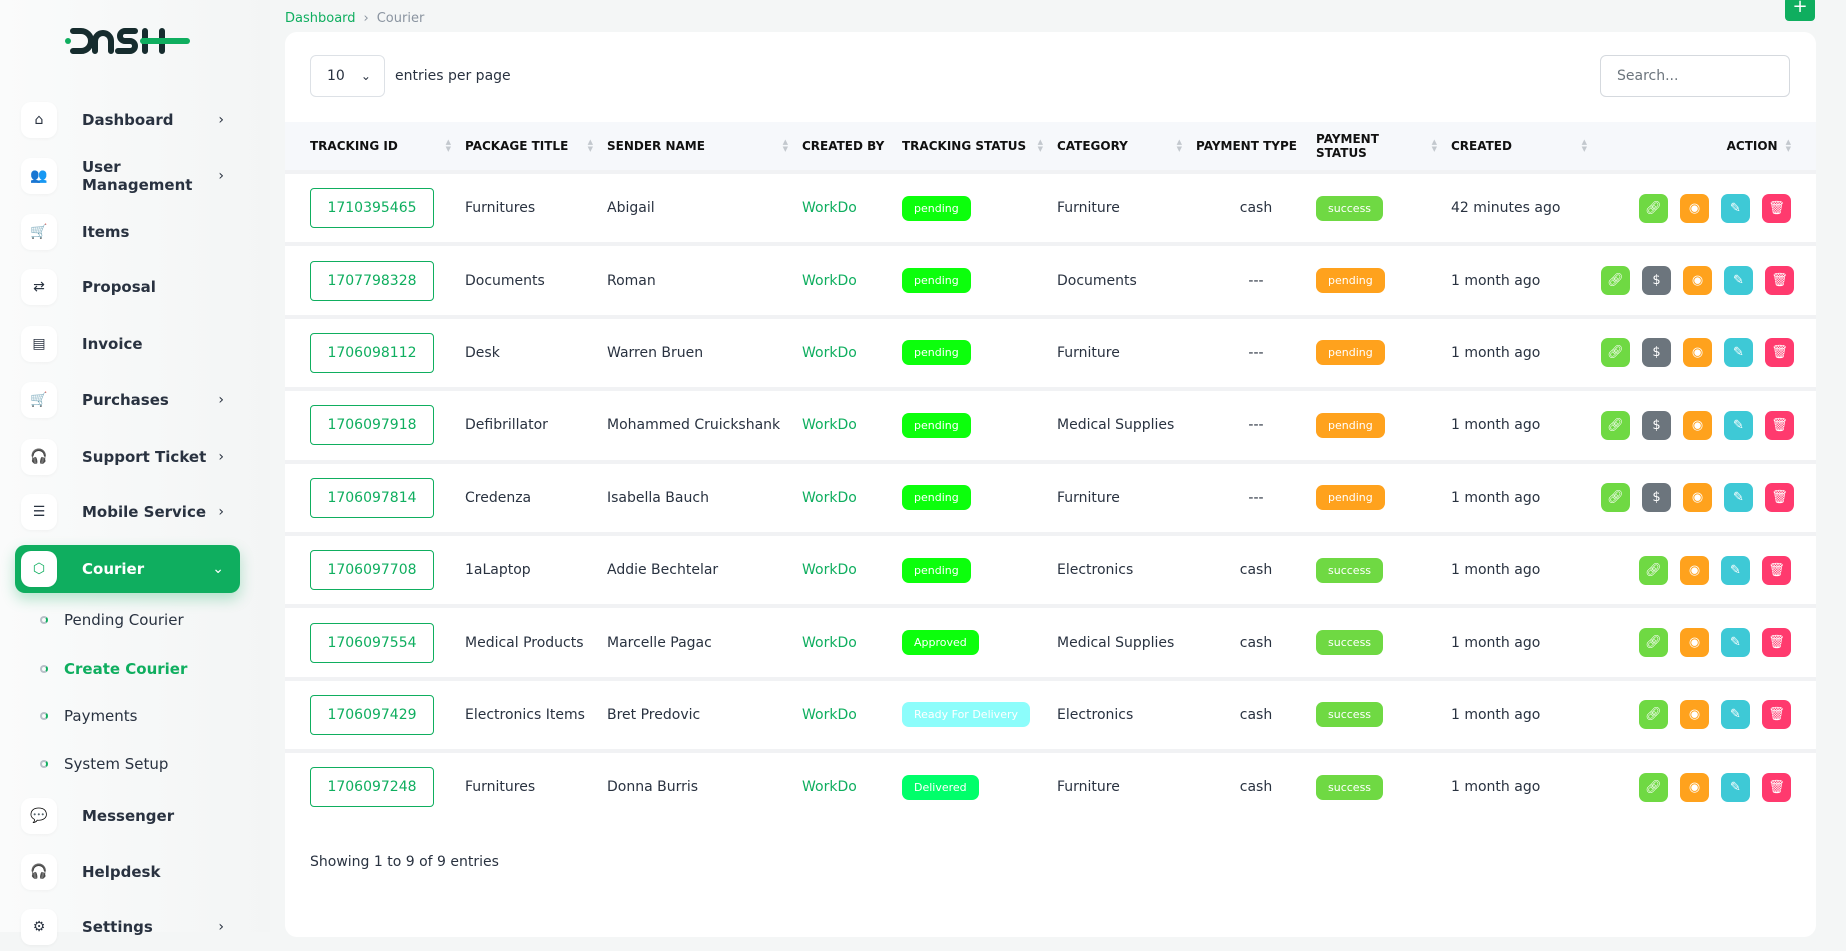  Describe the element at coordinates (127, 927) in the screenshot. I see `sidebar-item-settings: ⚙ Settings ›` at that location.